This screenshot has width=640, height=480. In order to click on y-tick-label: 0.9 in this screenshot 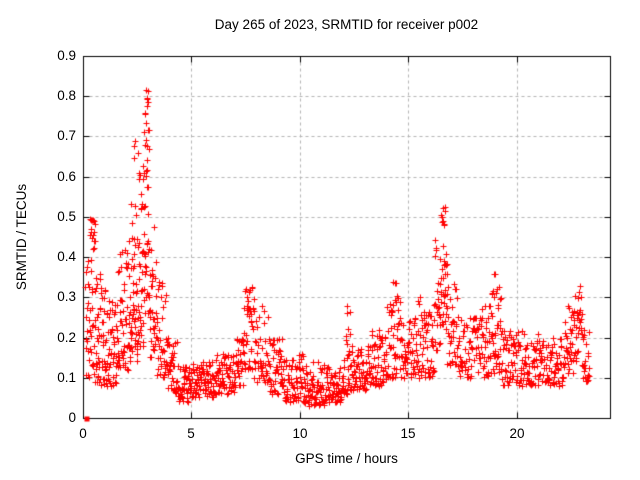, I will do `click(66, 55)`.